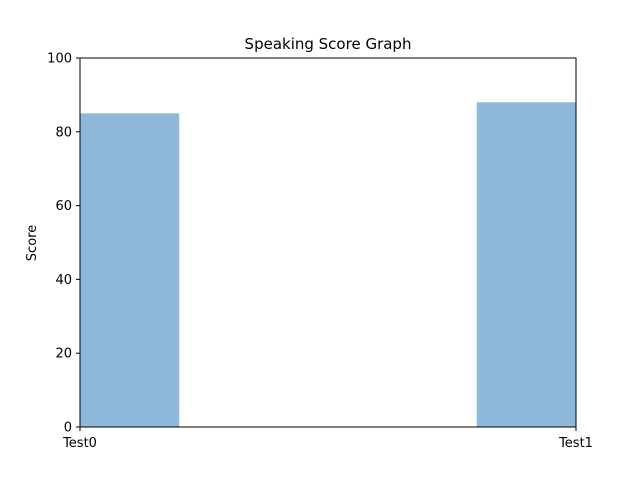  What do you see at coordinates (79, 443) in the screenshot?
I see `x-tick-label-test0: Test0` at bounding box center [79, 443].